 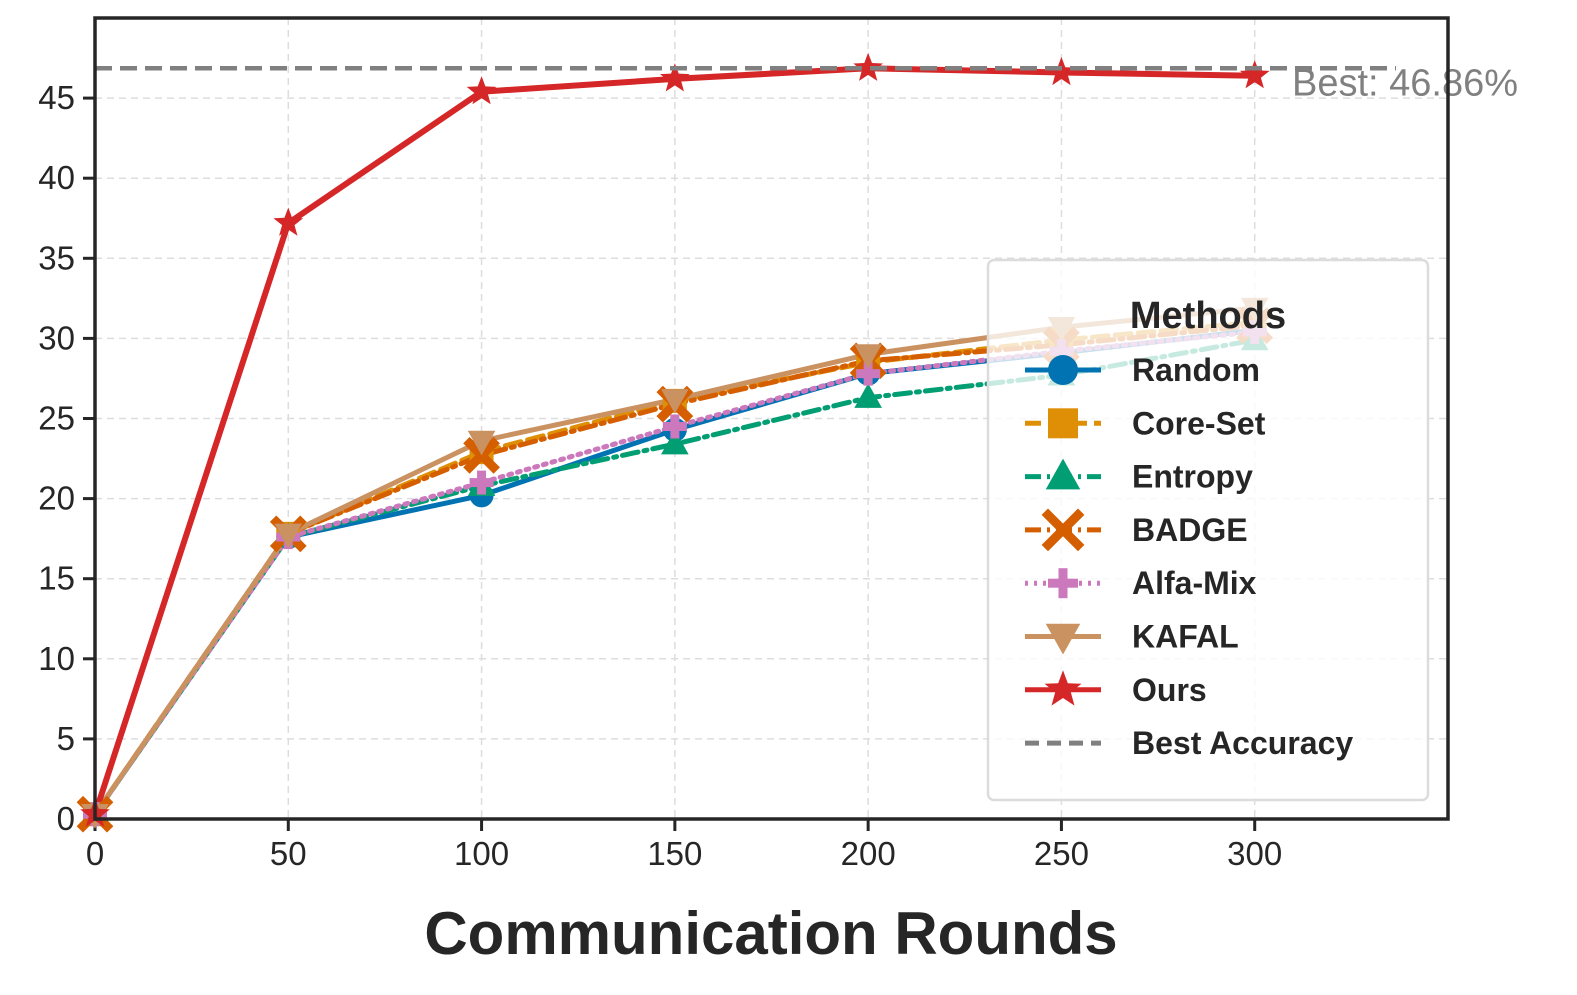 What do you see at coordinates (1190, 530) in the screenshot?
I see `legend-label: BADGE` at bounding box center [1190, 530].